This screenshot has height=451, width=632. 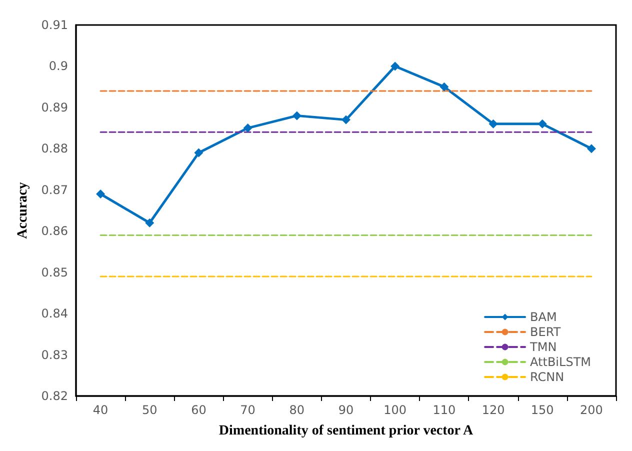 I want to click on legend-label: TMN, so click(x=543, y=347).